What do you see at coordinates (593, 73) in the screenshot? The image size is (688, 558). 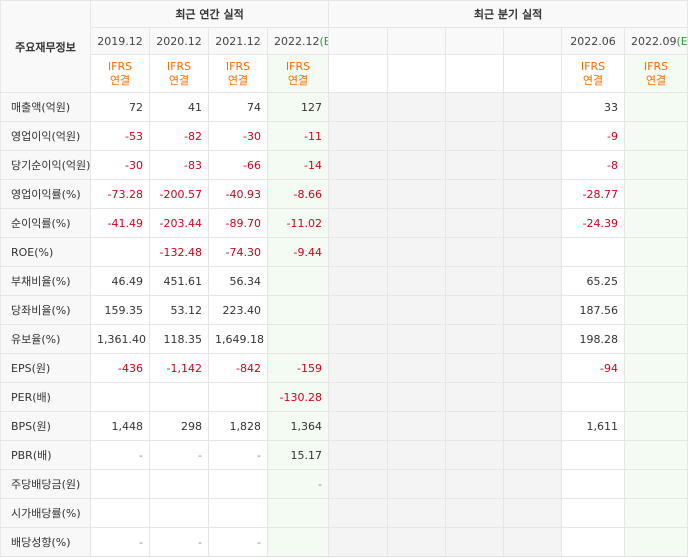 I see `quarter-basis-4: IFRS 연결` at bounding box center [593, 73].